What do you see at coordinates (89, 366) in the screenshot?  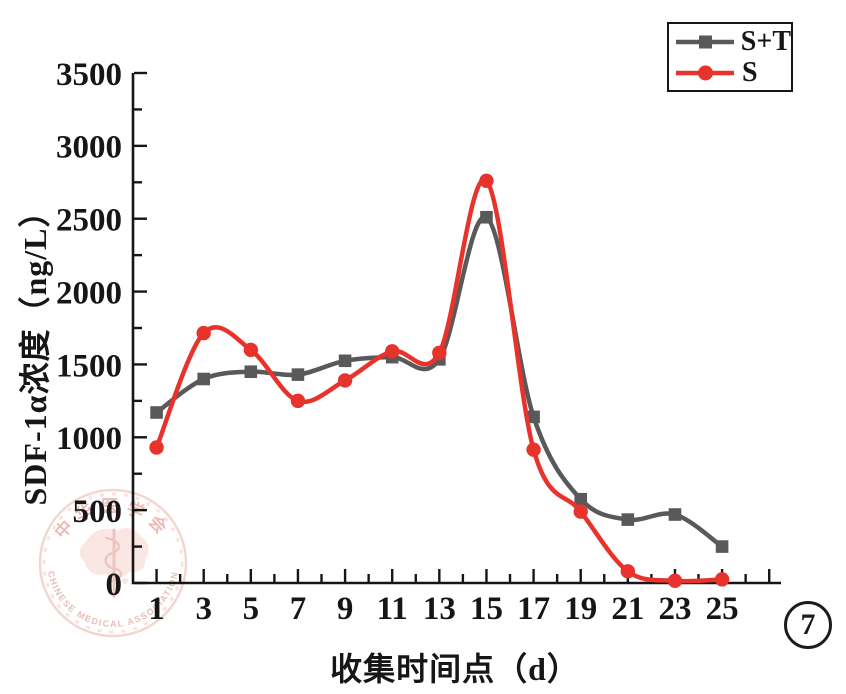 I see `y-tick-label: 1500` at bounding box center [89, 366].